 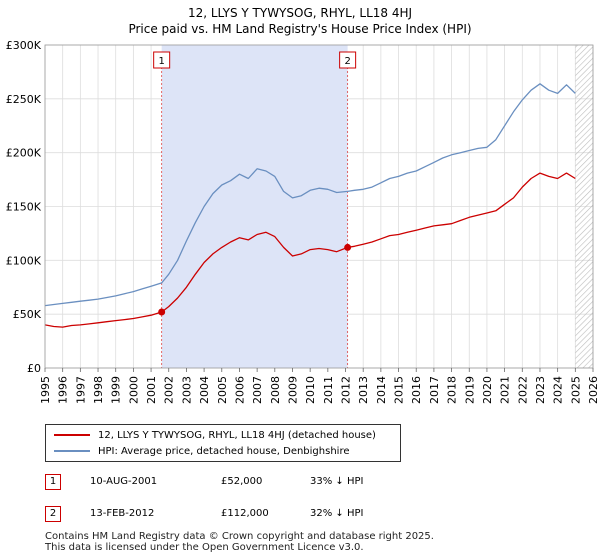 What do you see at coordinates (257, 390) in the screenshot?
I see `x-tick-label: 2007` at bounding box center [257, 390].